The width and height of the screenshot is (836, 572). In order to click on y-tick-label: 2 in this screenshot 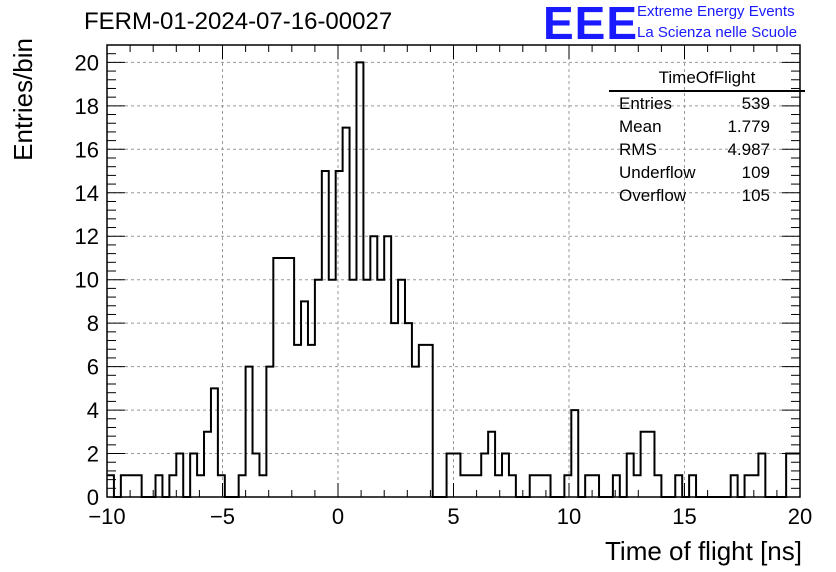, I will do `click(93, 454)`.